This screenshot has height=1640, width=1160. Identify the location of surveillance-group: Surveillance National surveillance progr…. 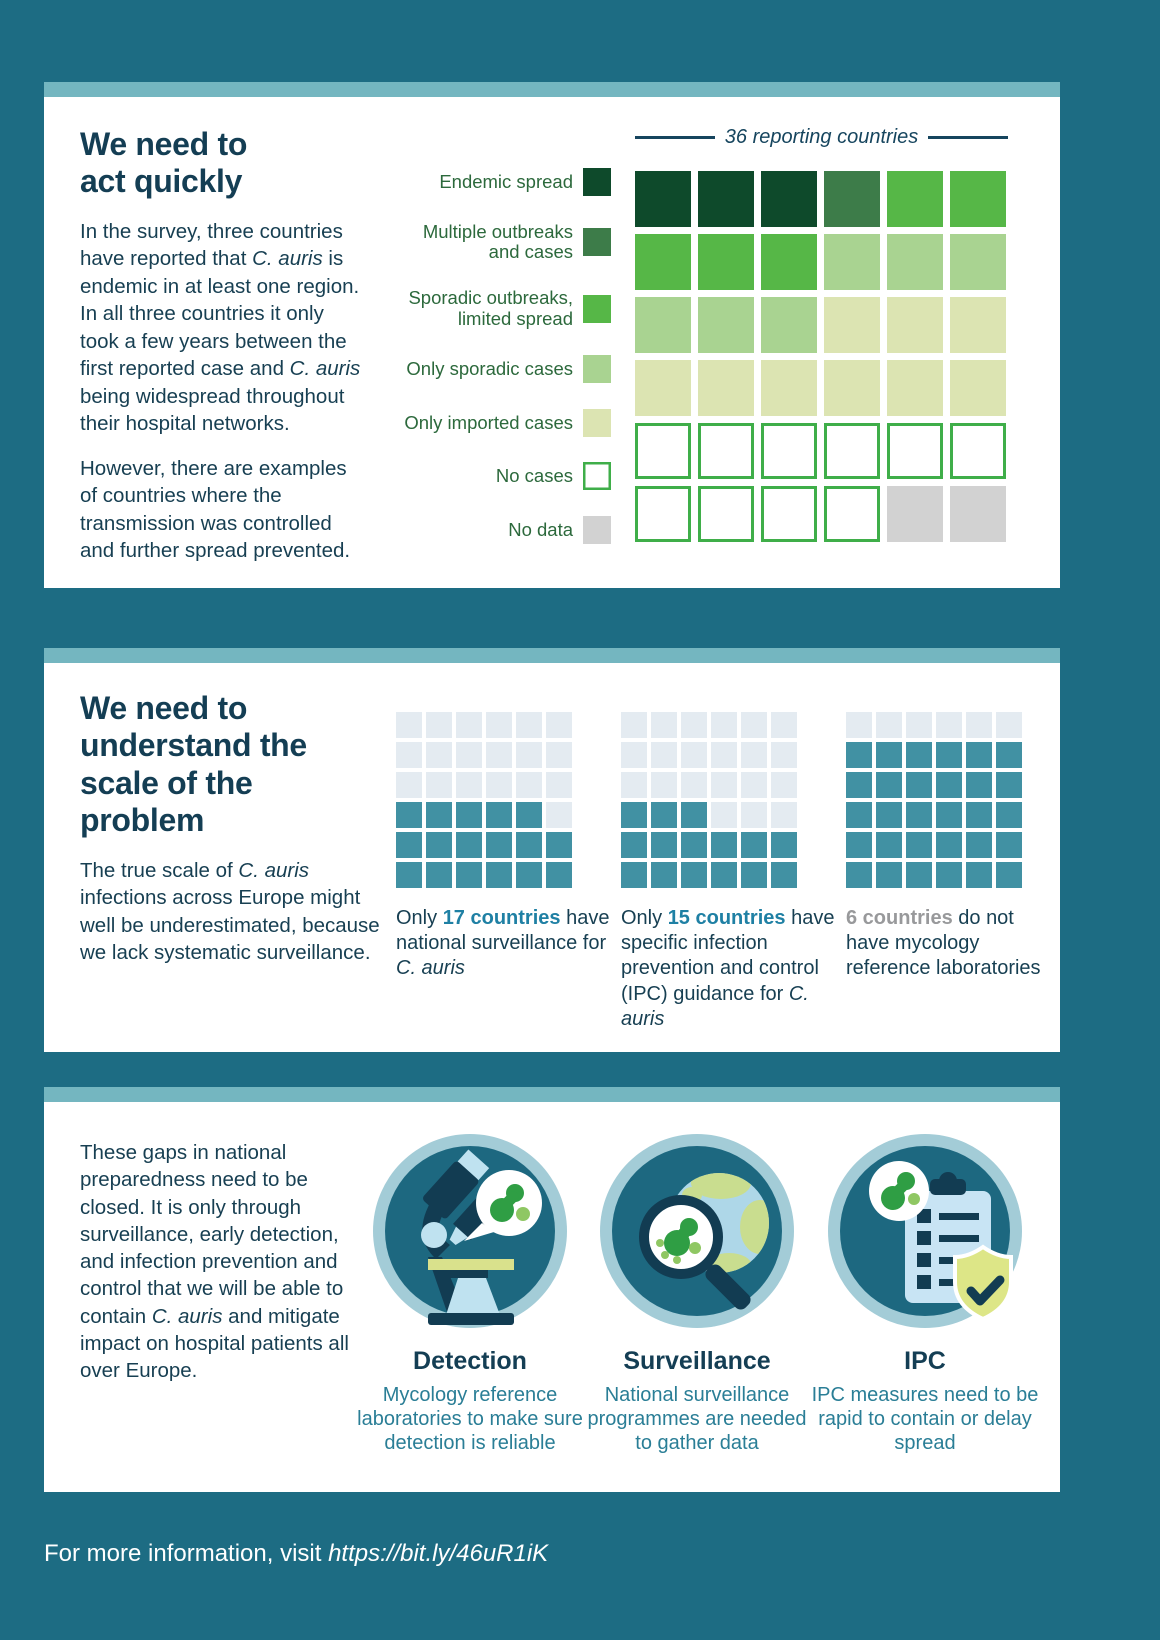
(697, 1293).